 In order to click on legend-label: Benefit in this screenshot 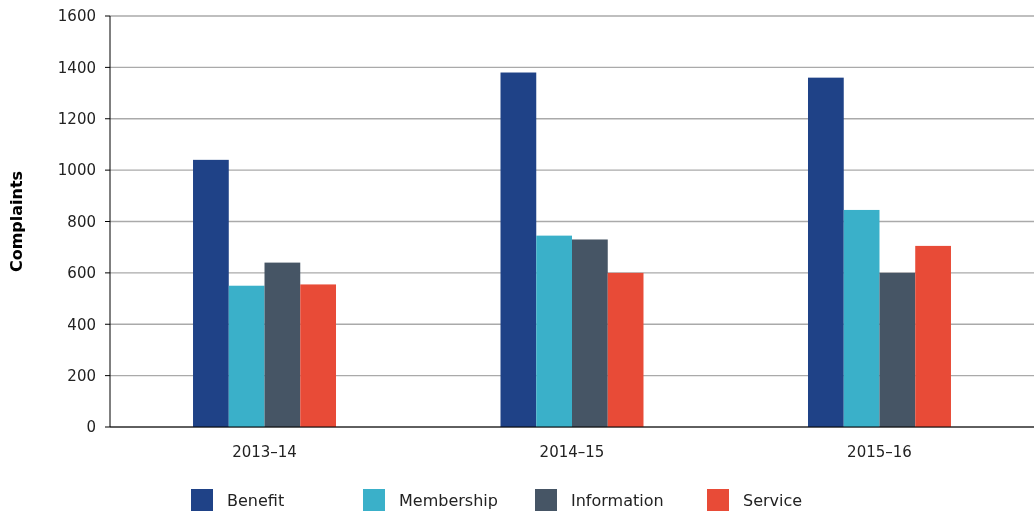, I will do `click(256, 500)`.